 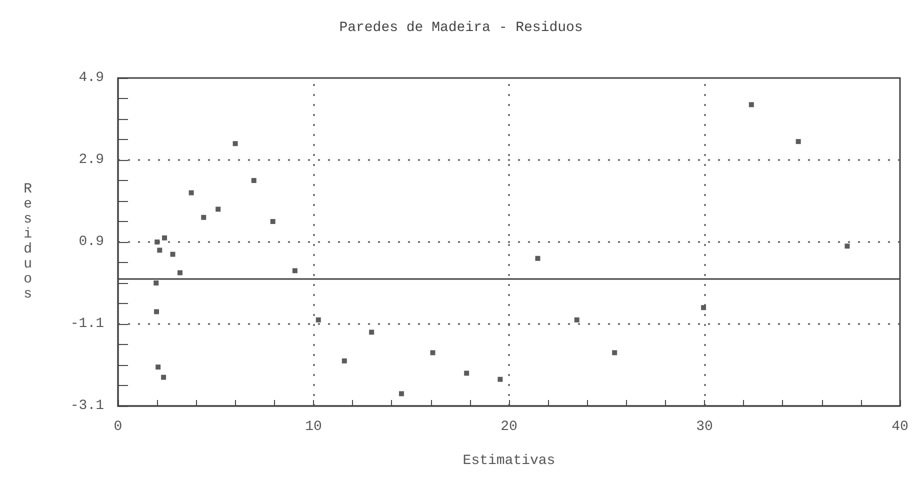 What do you see at coordinates (91, 78) in the screenshot?
I see `y-tick-label: 4.9` at bounding box center [91, 78].